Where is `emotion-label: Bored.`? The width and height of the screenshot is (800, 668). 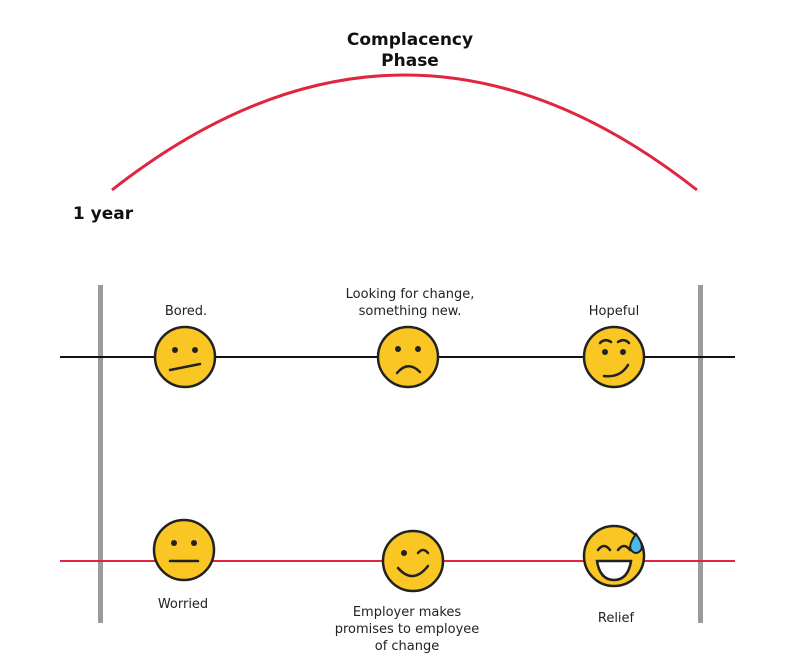
emotion-label: Bored. is located at coordinates (186, 311).